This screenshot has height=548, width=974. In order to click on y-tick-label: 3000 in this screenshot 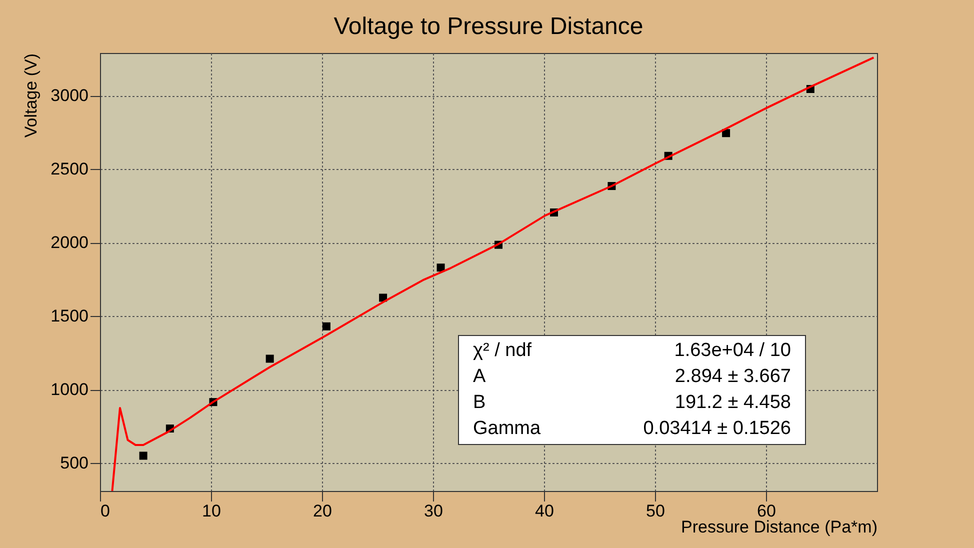, I will do `click(69, 96)`.